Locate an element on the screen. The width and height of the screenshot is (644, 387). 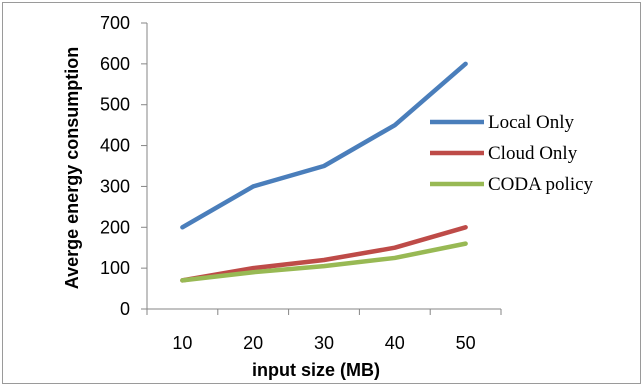
legend: Local Only Cloud Only CODA policy is located at coordinates (512, 153).